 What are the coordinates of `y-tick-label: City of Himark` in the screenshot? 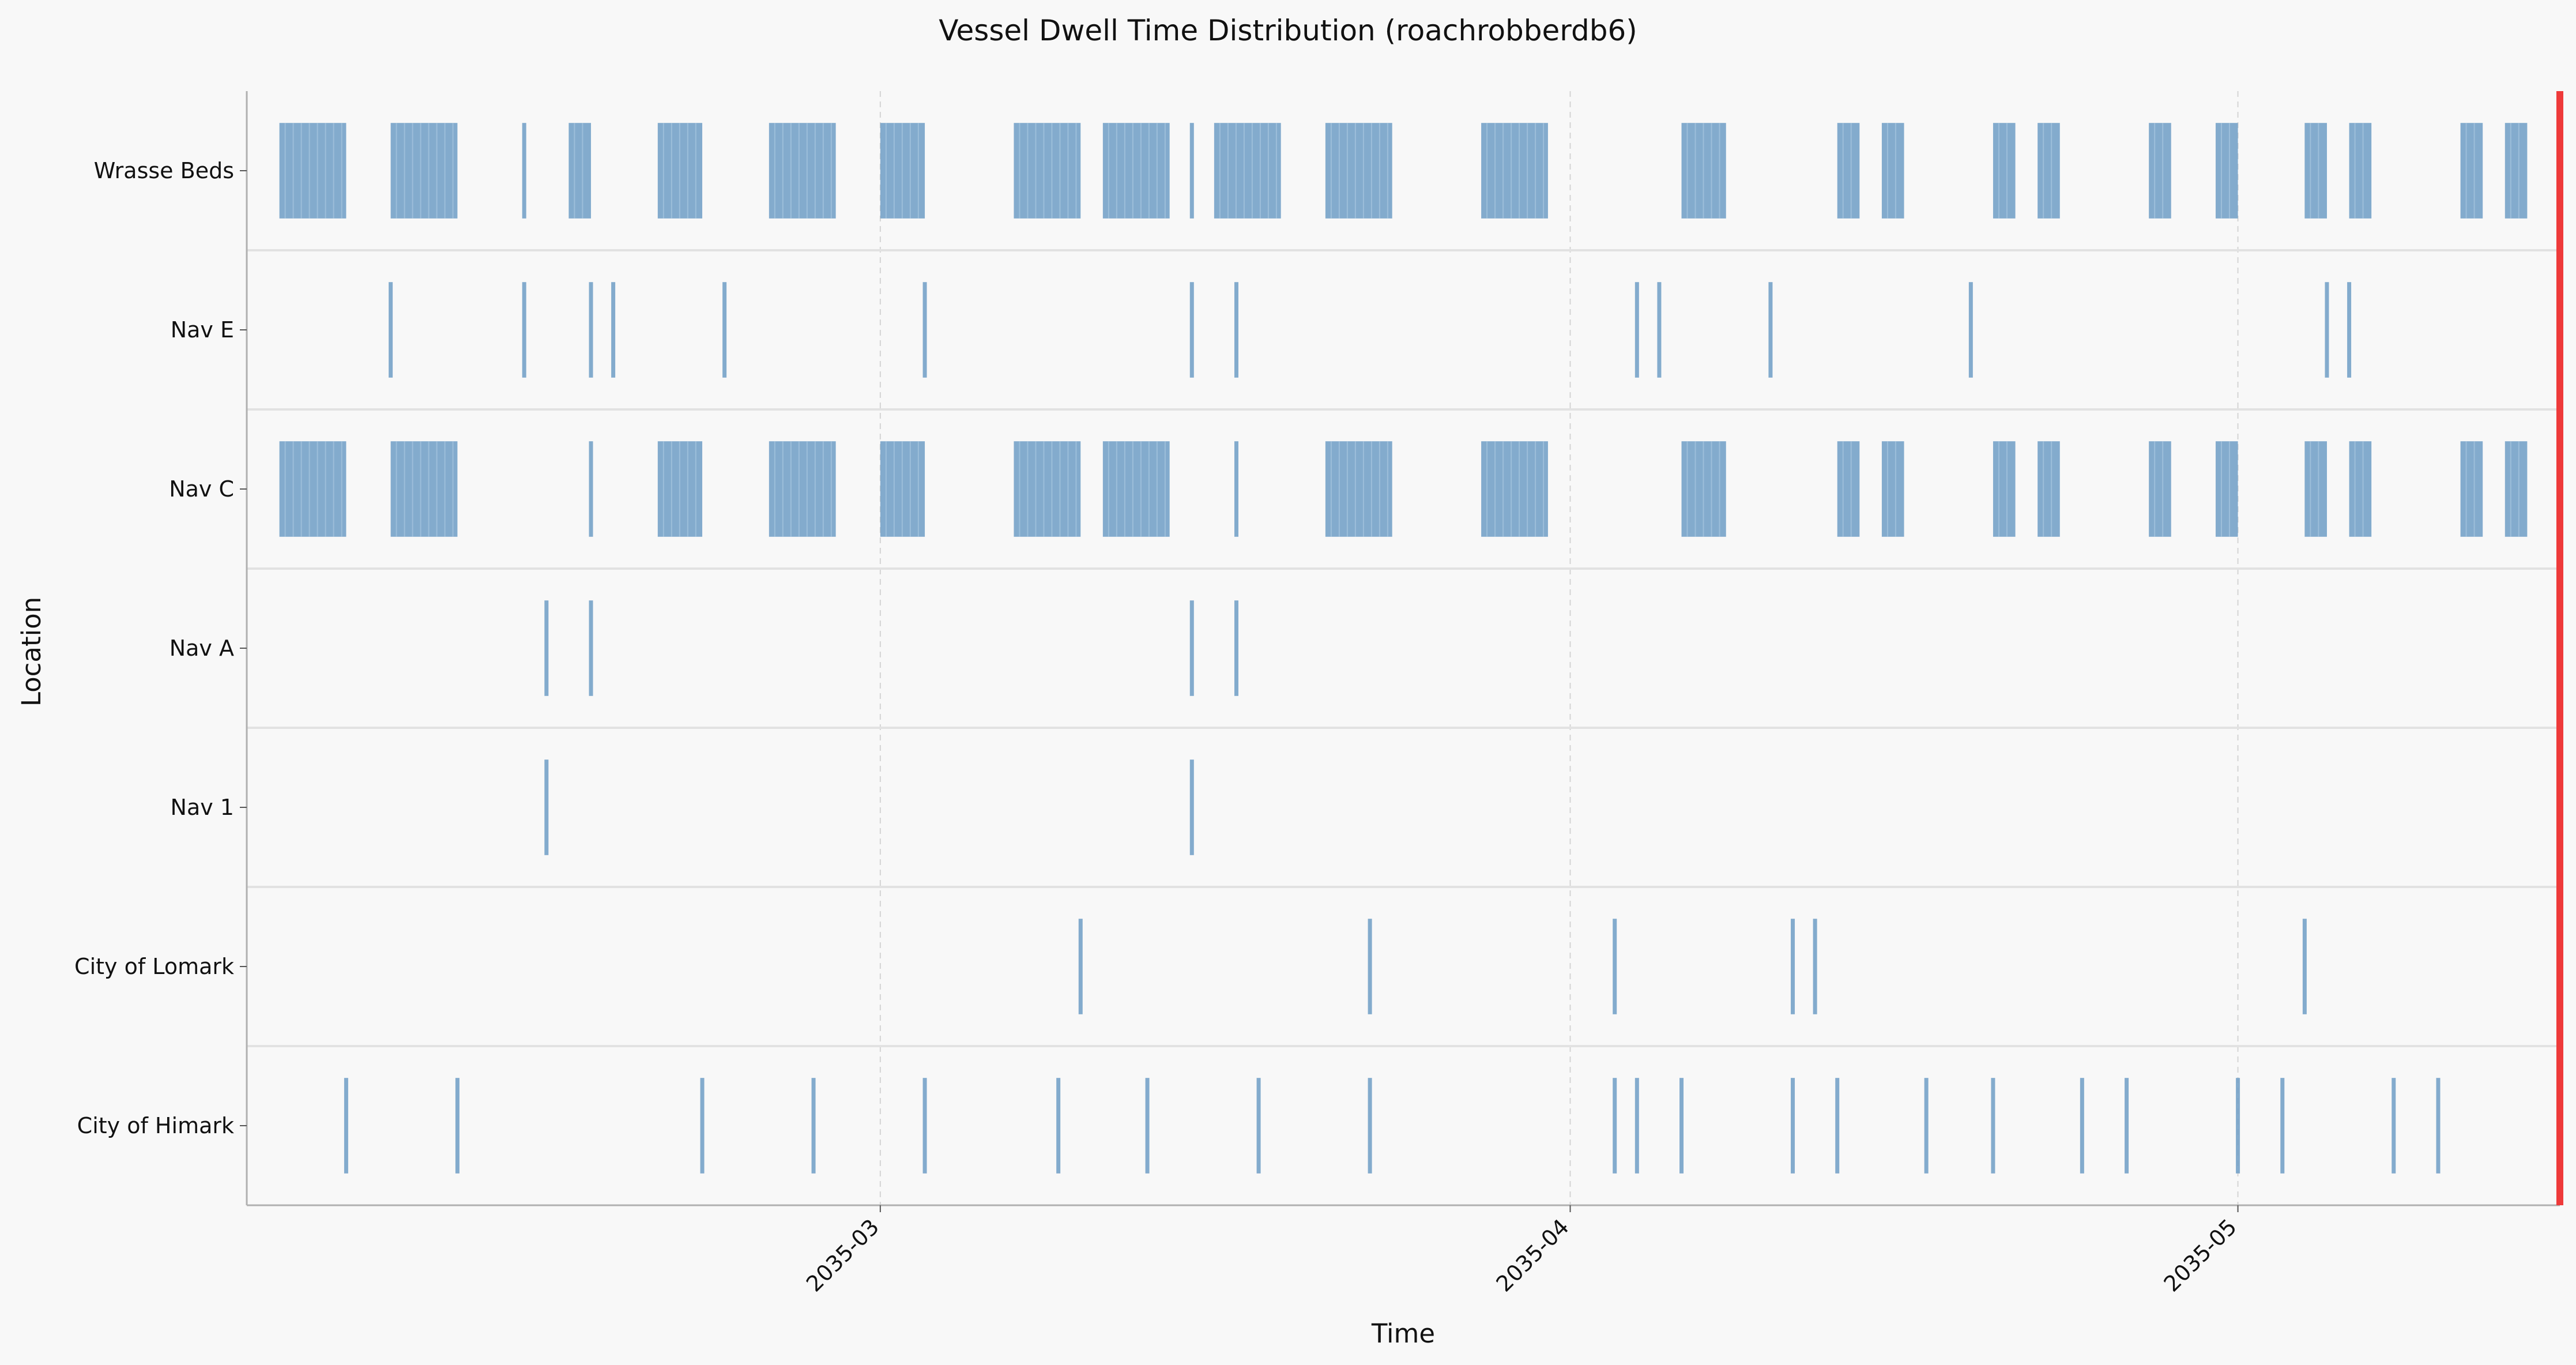 It's located at (155, 1126).